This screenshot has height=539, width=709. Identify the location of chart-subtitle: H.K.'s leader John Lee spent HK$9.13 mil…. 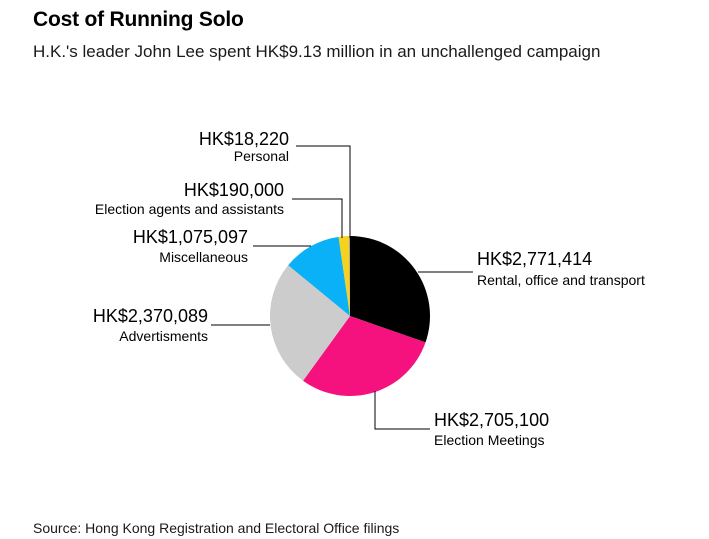
(317, 51).